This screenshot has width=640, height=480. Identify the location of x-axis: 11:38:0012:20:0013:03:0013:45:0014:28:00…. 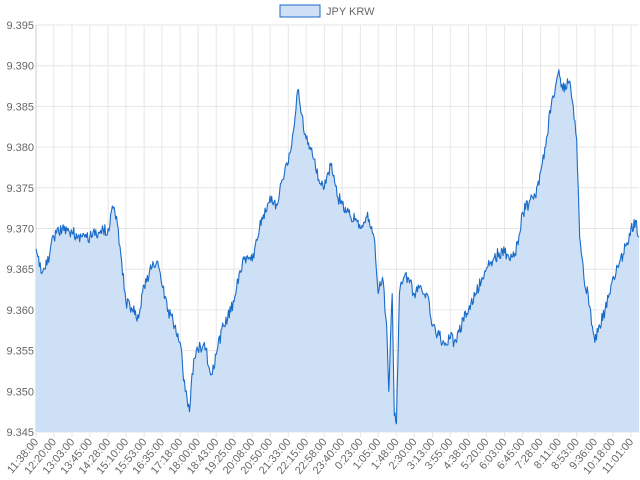
(320, 456).